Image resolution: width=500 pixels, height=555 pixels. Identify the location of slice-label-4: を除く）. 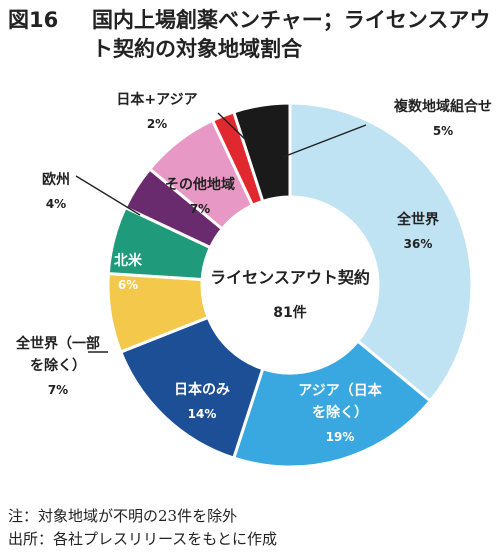
(58, 365).